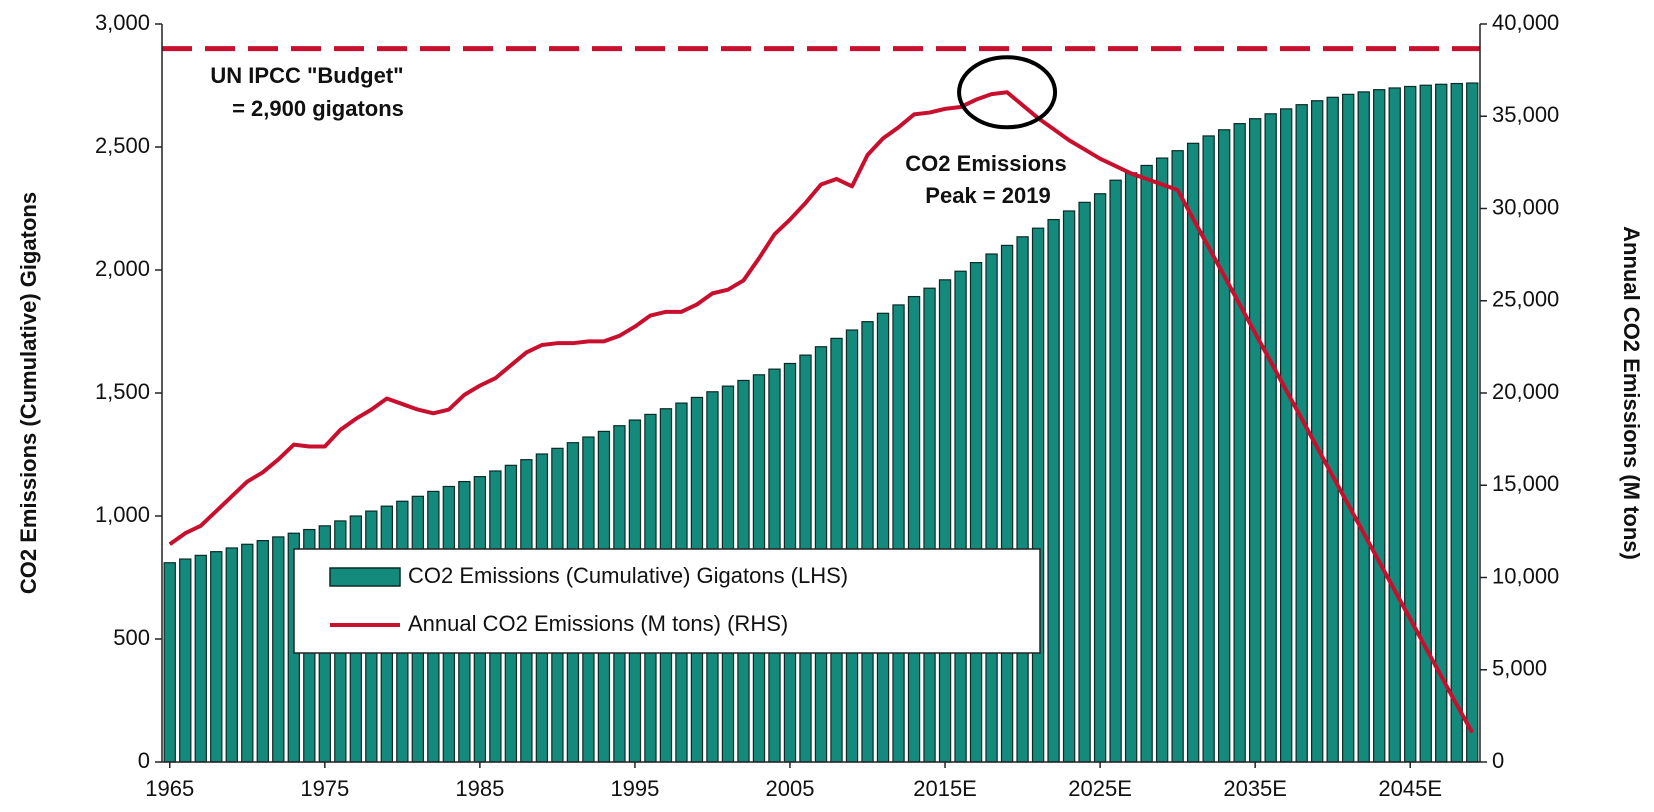 Image resolution: width=1654 pixels, height=812 pixels. What do you see at coordinates (1525, 483) in the screenshot?
I see `y2-tick-label: 15,000` at bounding box center [1525, 483].